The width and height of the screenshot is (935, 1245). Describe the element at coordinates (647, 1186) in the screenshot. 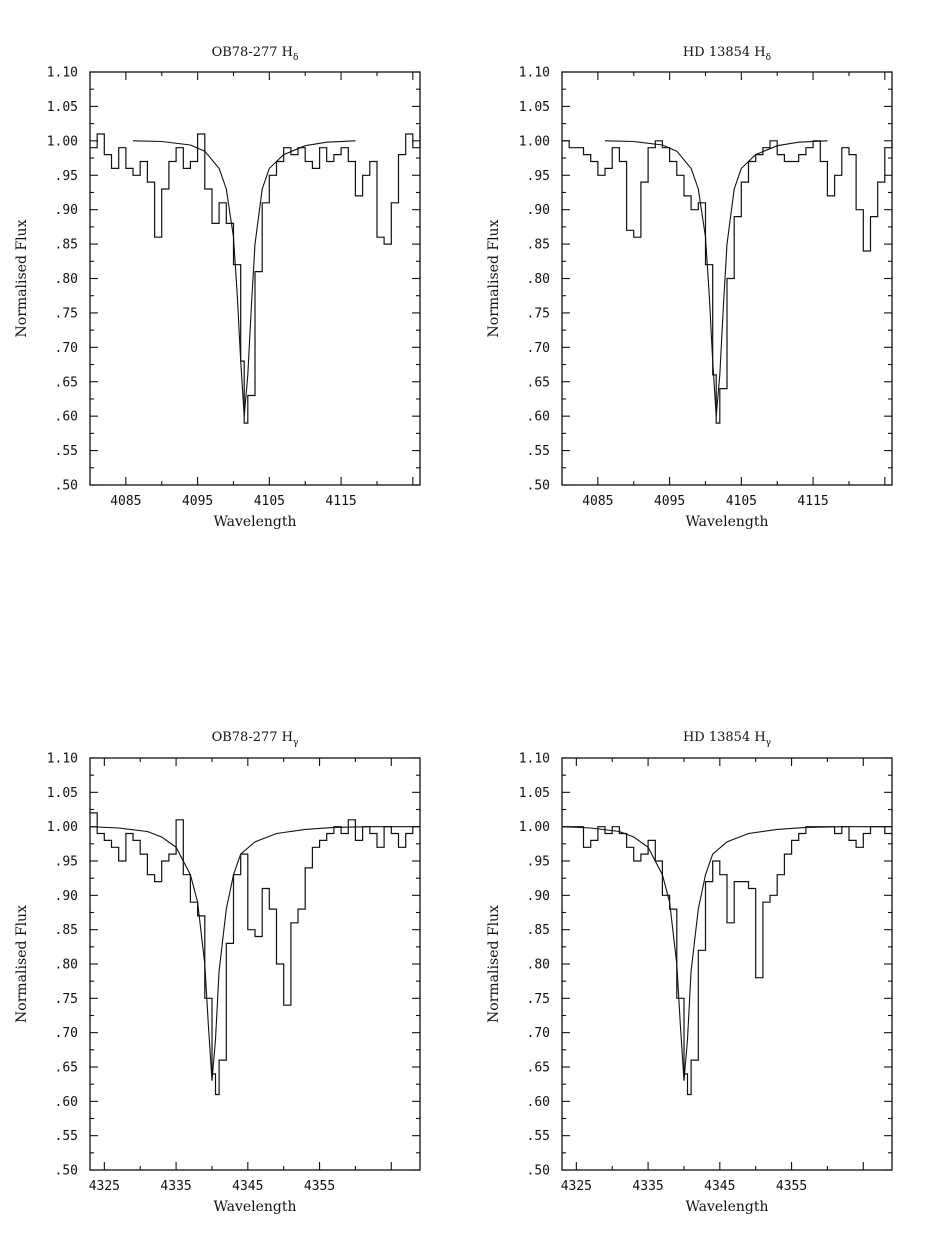

I see `x-tick-label: 4335` at that location.